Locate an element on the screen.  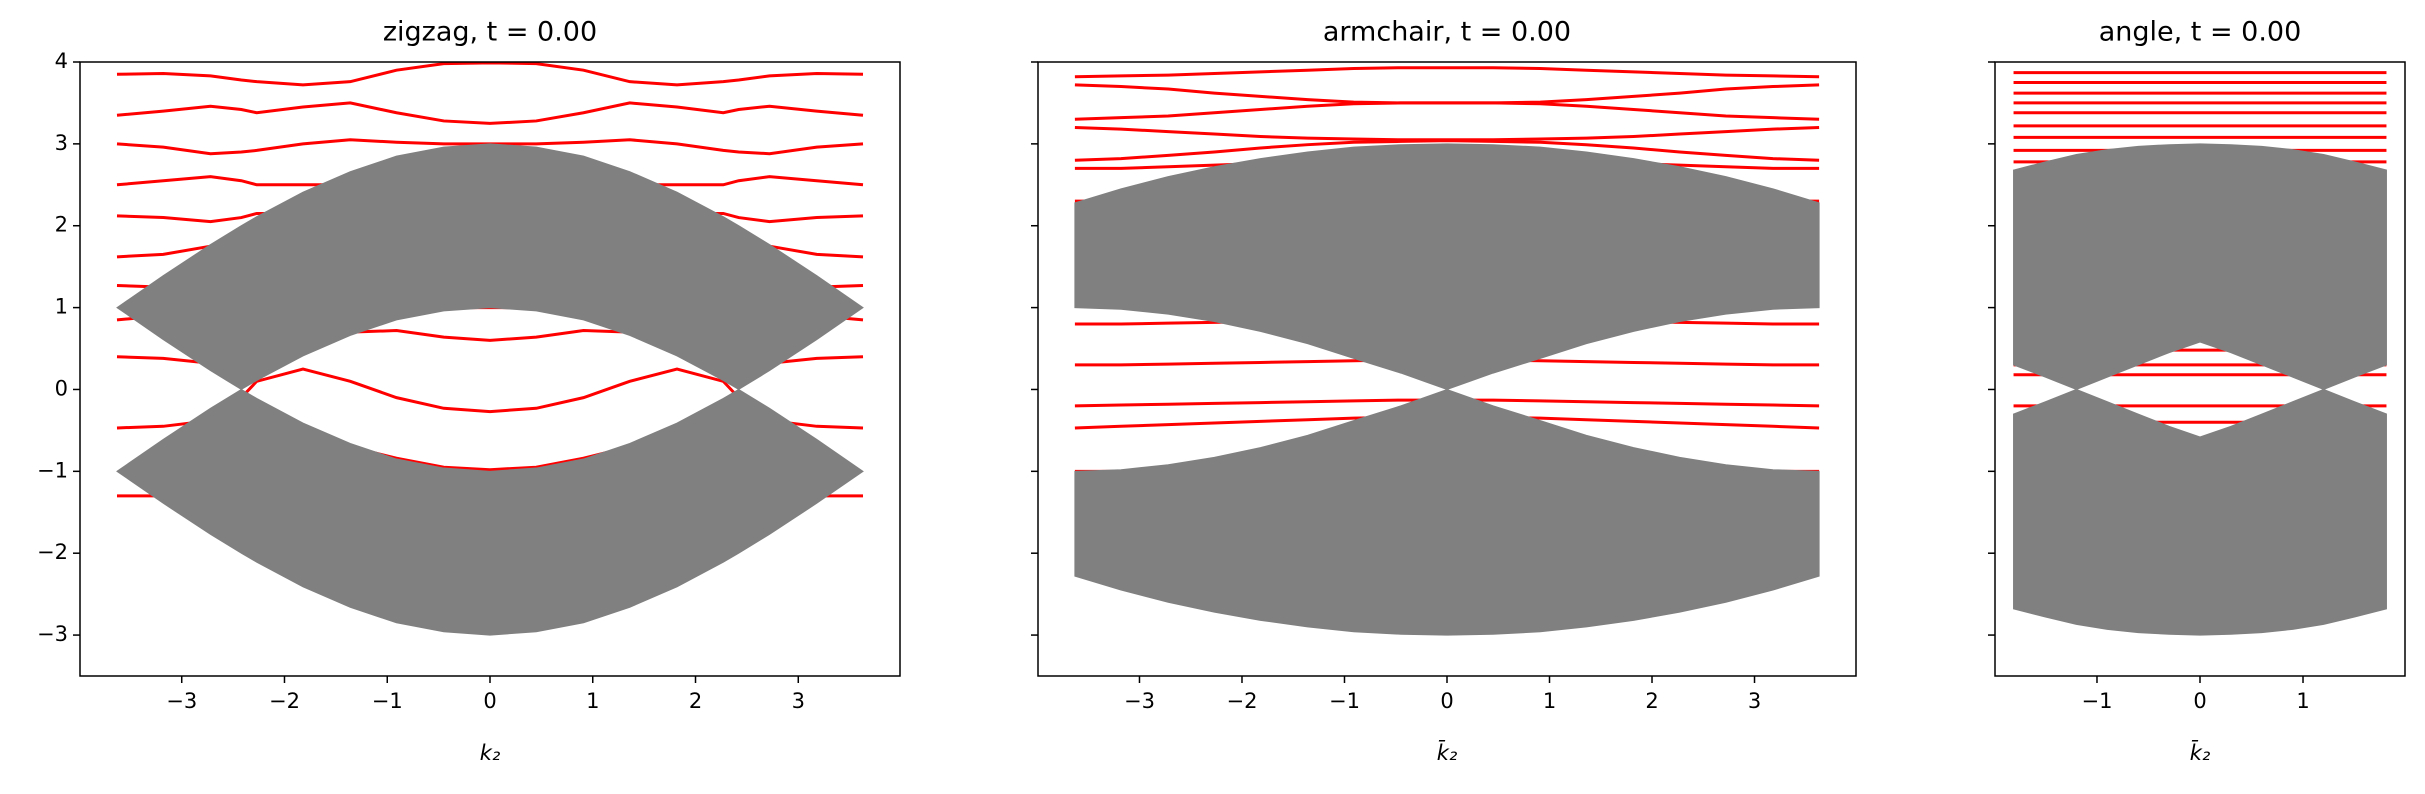
y-tick-label: 1 is located at coordinates (61, 307).